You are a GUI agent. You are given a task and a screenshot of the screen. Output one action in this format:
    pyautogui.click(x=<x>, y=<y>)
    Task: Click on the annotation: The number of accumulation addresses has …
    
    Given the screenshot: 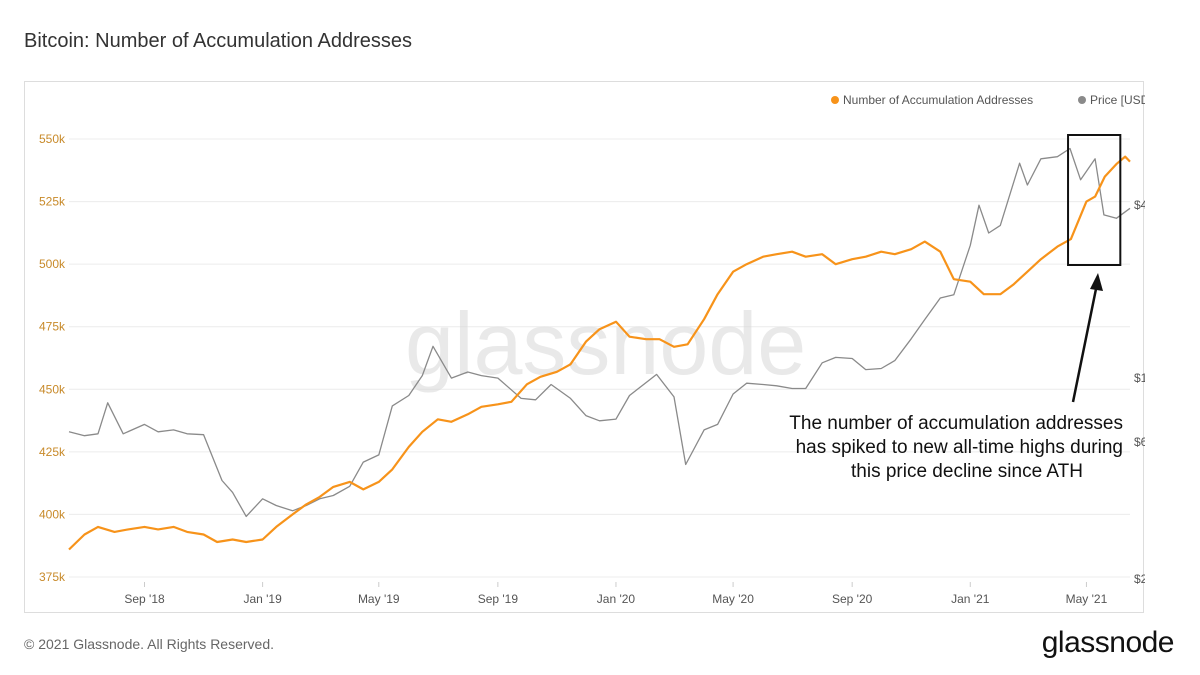 What is the action you would take?
    pyautogui.click(x=956, y=308)
    